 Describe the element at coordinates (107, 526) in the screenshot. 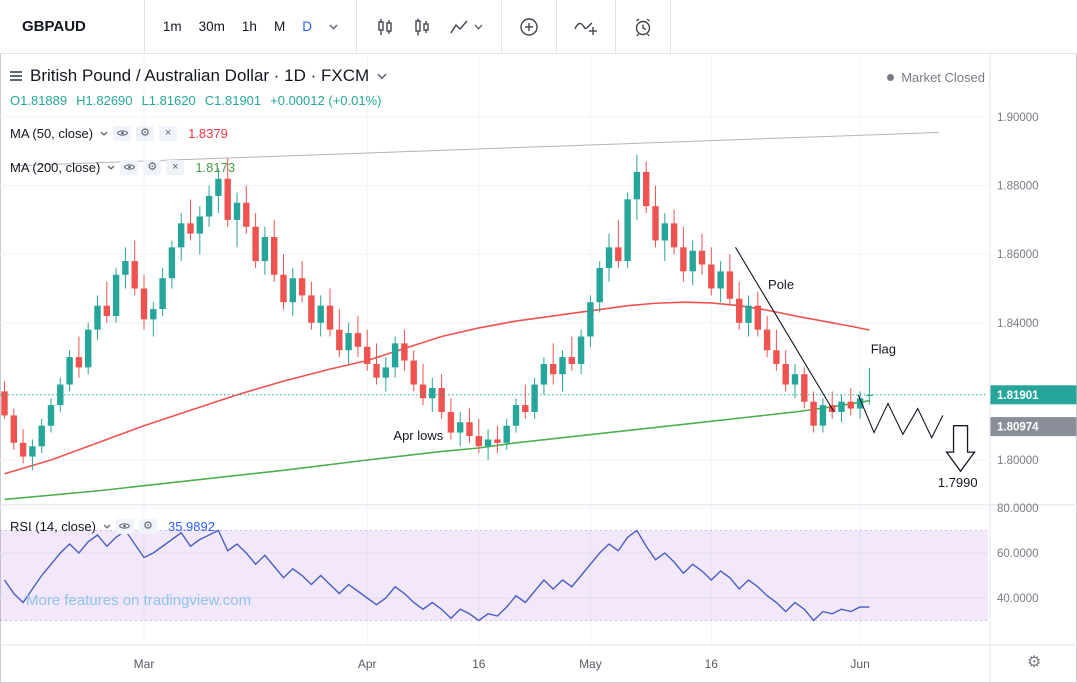

I see `rsi-chevron-down-icon` at that location.